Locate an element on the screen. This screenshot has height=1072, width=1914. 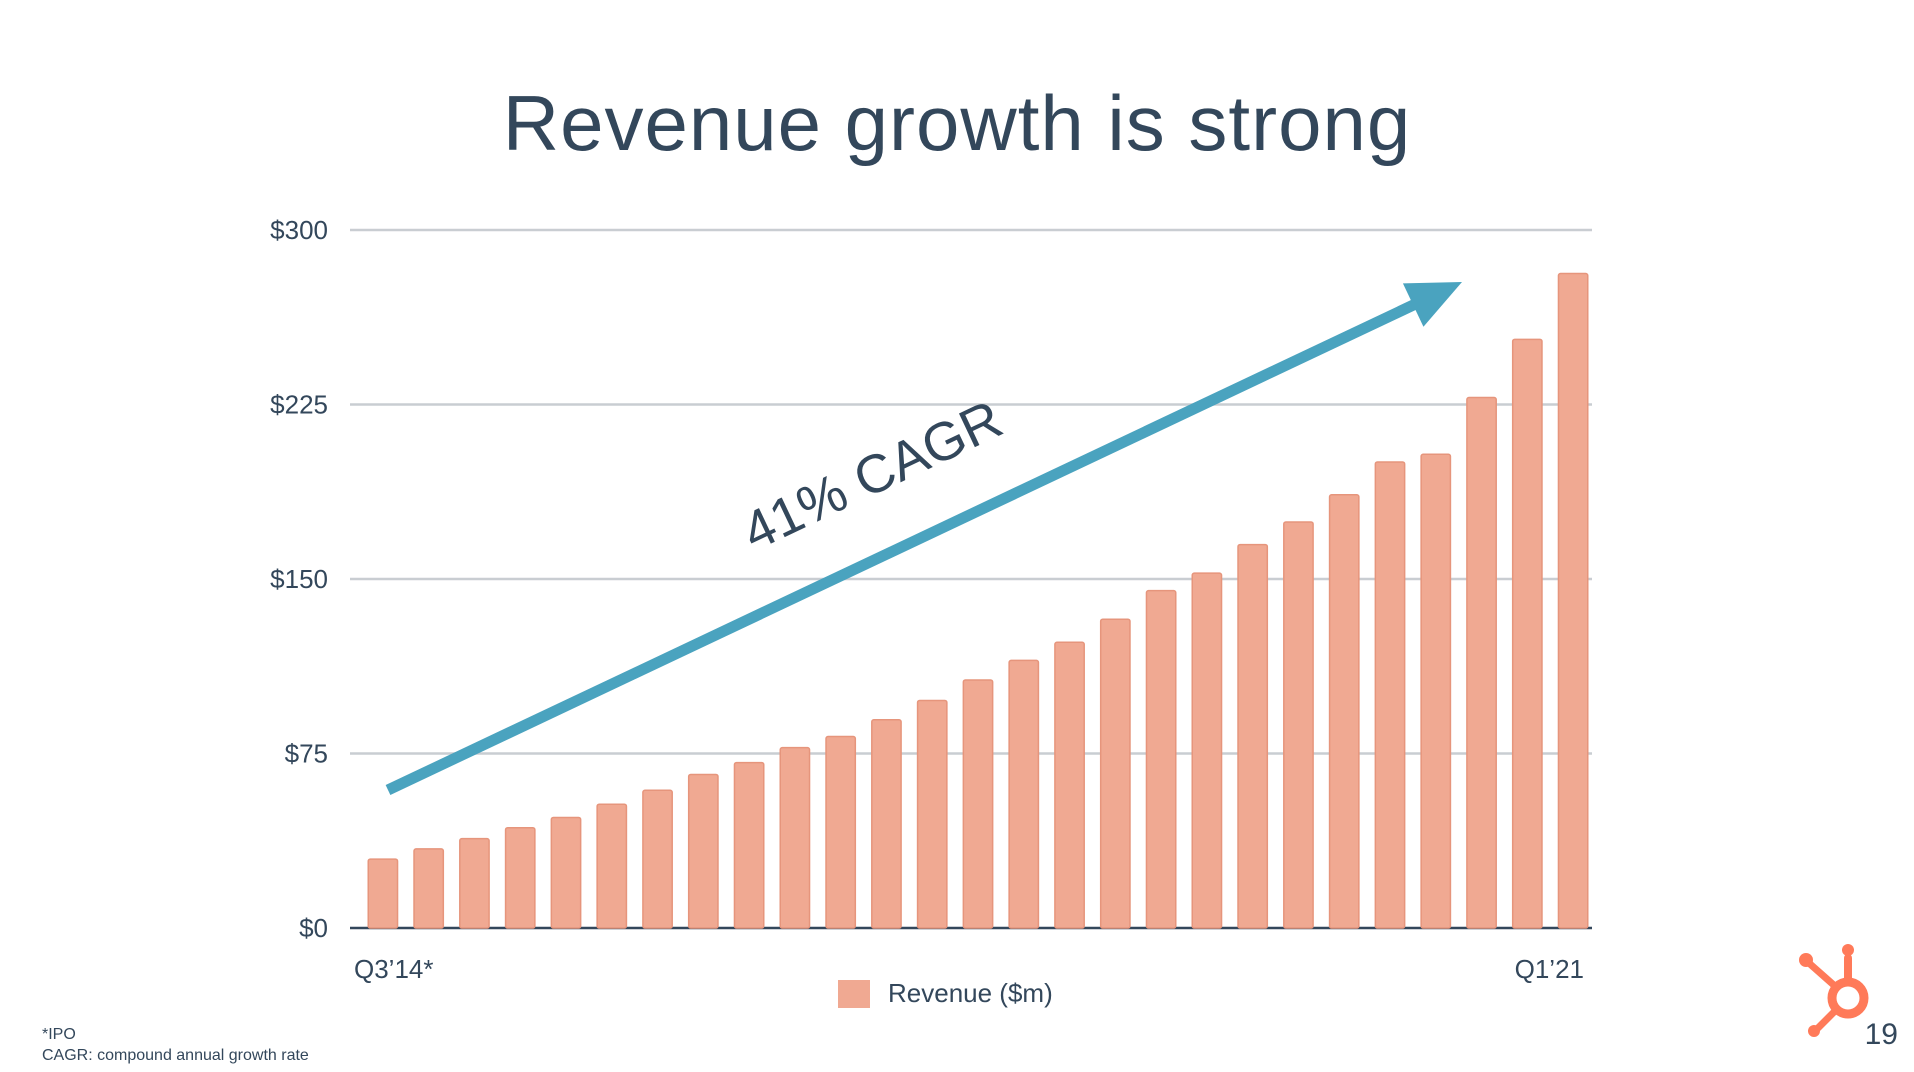
revenue-bar-Q3’18 is located at coordinates (1115, 773).